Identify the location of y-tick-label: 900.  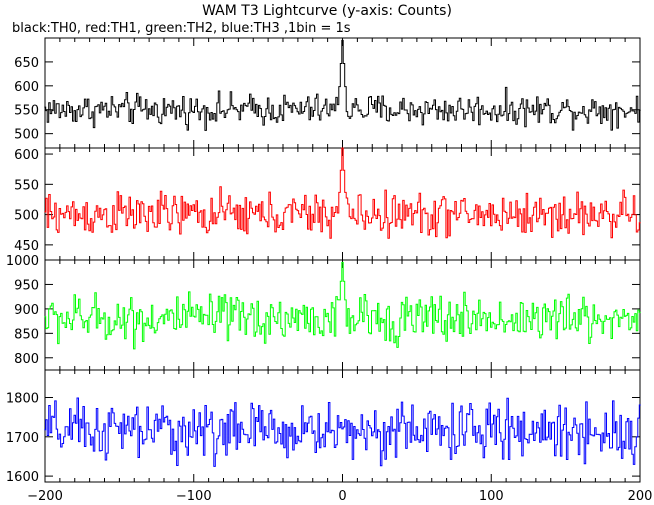
(26, 310).